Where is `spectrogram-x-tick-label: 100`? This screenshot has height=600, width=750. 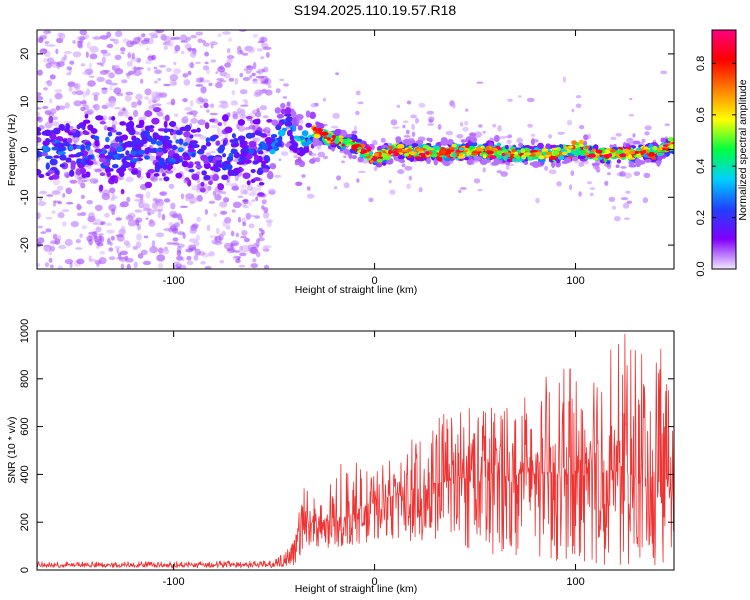 spectrogram-x-tick-label: 100 is located at coordinates (575, 281).